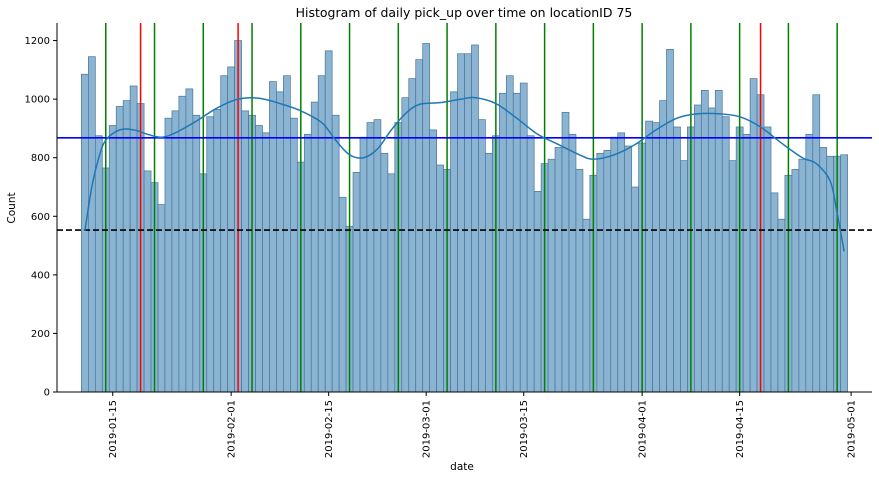 This screenshot has width=879, height=483. I want to click on y-tick-label: 200, so click(40, 334).